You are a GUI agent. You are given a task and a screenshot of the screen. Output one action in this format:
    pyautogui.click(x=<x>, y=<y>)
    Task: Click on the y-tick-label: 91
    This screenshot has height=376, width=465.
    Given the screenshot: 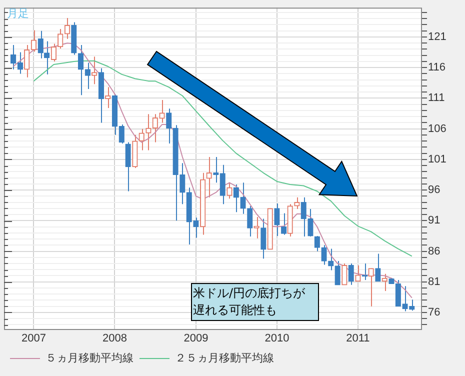 What is the action you would take?
    pyautogui.click(x=434, y=220)
    